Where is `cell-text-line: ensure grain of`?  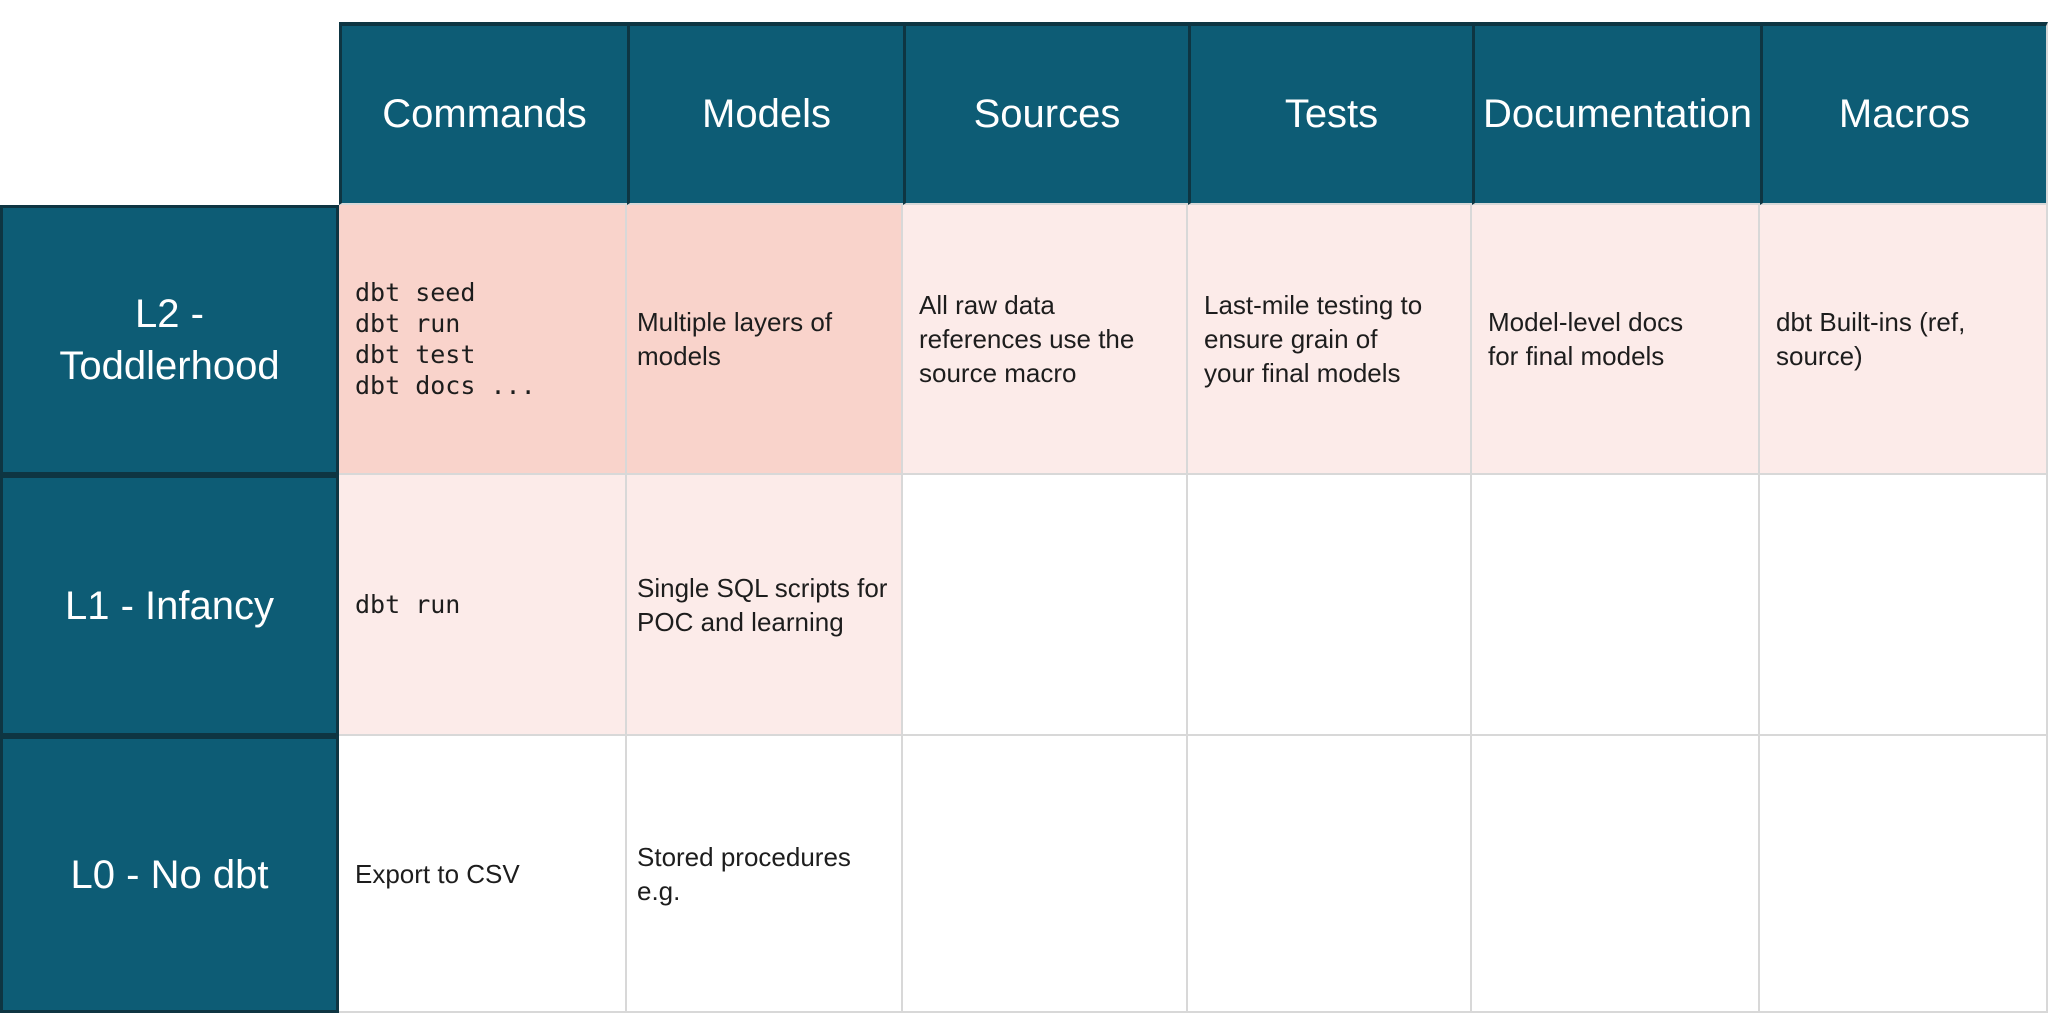 cell-text-line: ensure grain of is located at coordinates (1291, 339).